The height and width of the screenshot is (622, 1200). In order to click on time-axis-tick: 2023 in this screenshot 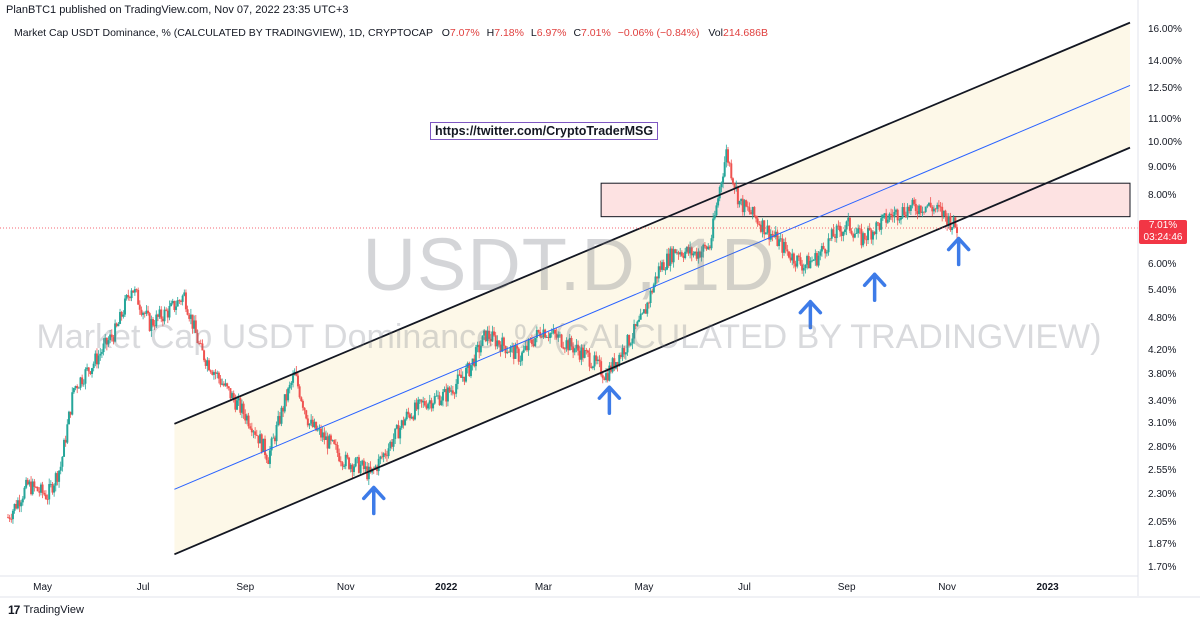, I will do `click(1047, 587)`.